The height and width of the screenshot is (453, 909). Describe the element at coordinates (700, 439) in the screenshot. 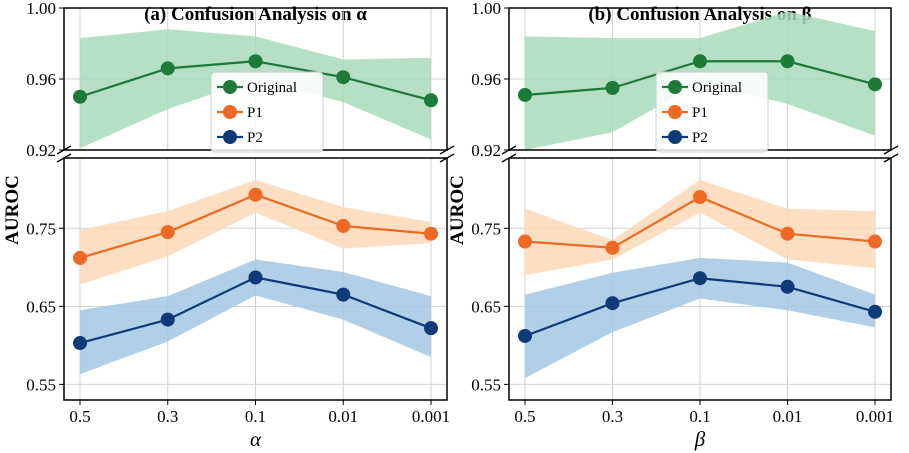

I see `x-axis-label: β` at that location.